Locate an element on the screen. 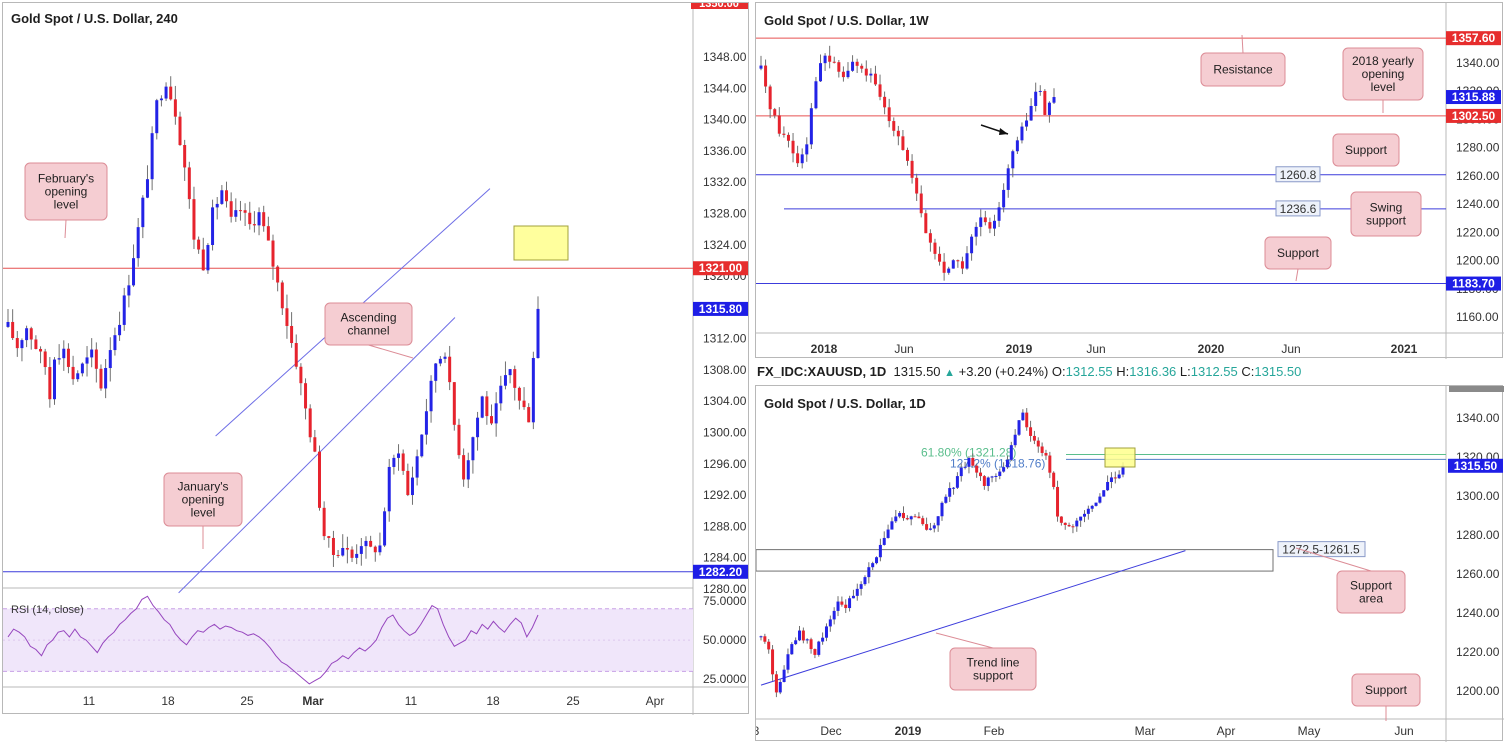 This screenshot has width=1508, height=745. y-tick-label: 1292.00 is located at coordinates (725, 495).